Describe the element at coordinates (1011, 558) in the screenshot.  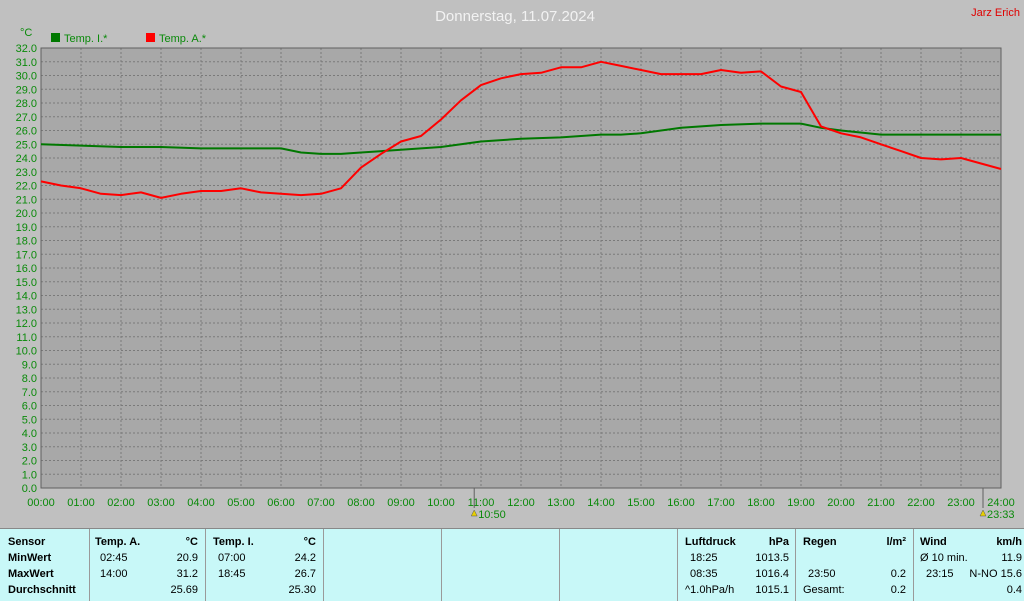
I see `wind-avg-value: 11.9` at that location.